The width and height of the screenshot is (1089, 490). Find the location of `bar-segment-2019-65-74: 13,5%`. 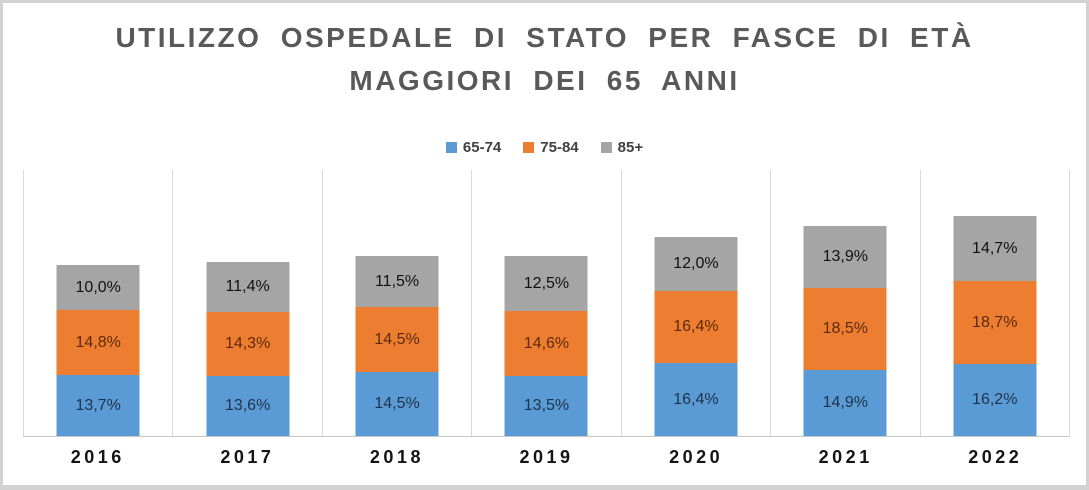

bar-segment-2019-65-74: 13,5% is located at coordinates (546, 406).